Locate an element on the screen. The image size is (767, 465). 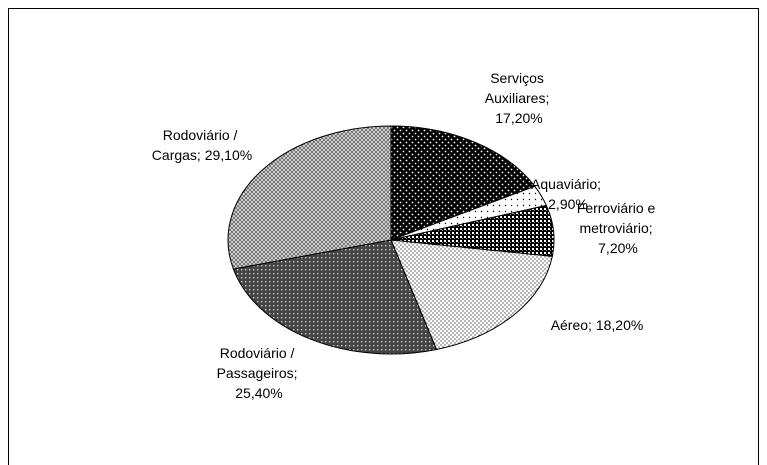
data-label: Aéreo; 18,20% is located at coordinates (597, 325).